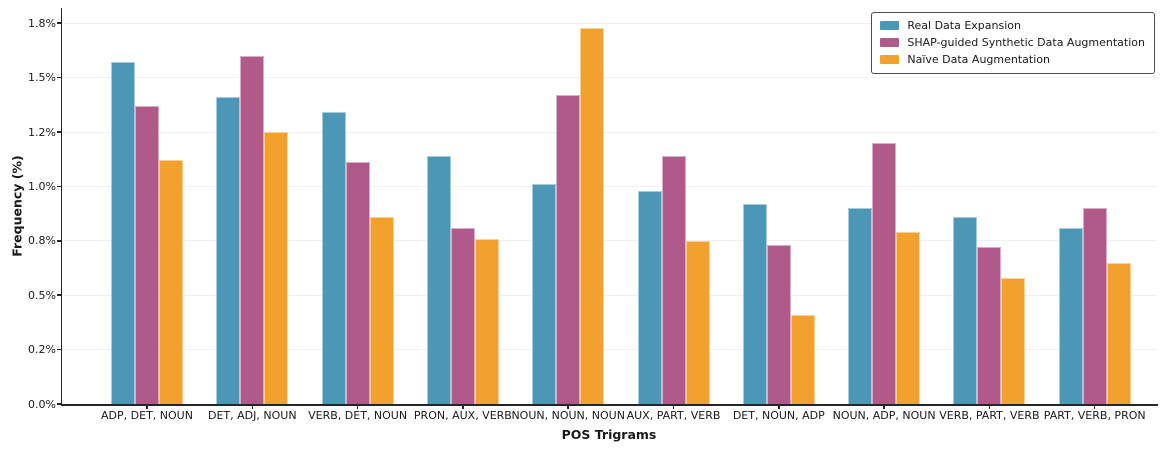 Image resolution: width=1163 pixels, height=449 pixels. What do you see at coordinates (42, 78) in the screenshot?
I see `y-tick-label: 1.5%` at bounding box center [42, 78].